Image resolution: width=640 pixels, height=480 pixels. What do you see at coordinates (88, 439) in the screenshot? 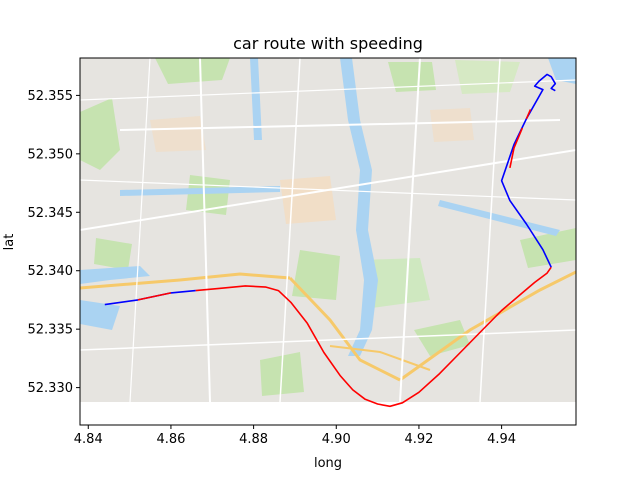
I see `x-tick-label: 4.84` at bounding box center [88, 439].